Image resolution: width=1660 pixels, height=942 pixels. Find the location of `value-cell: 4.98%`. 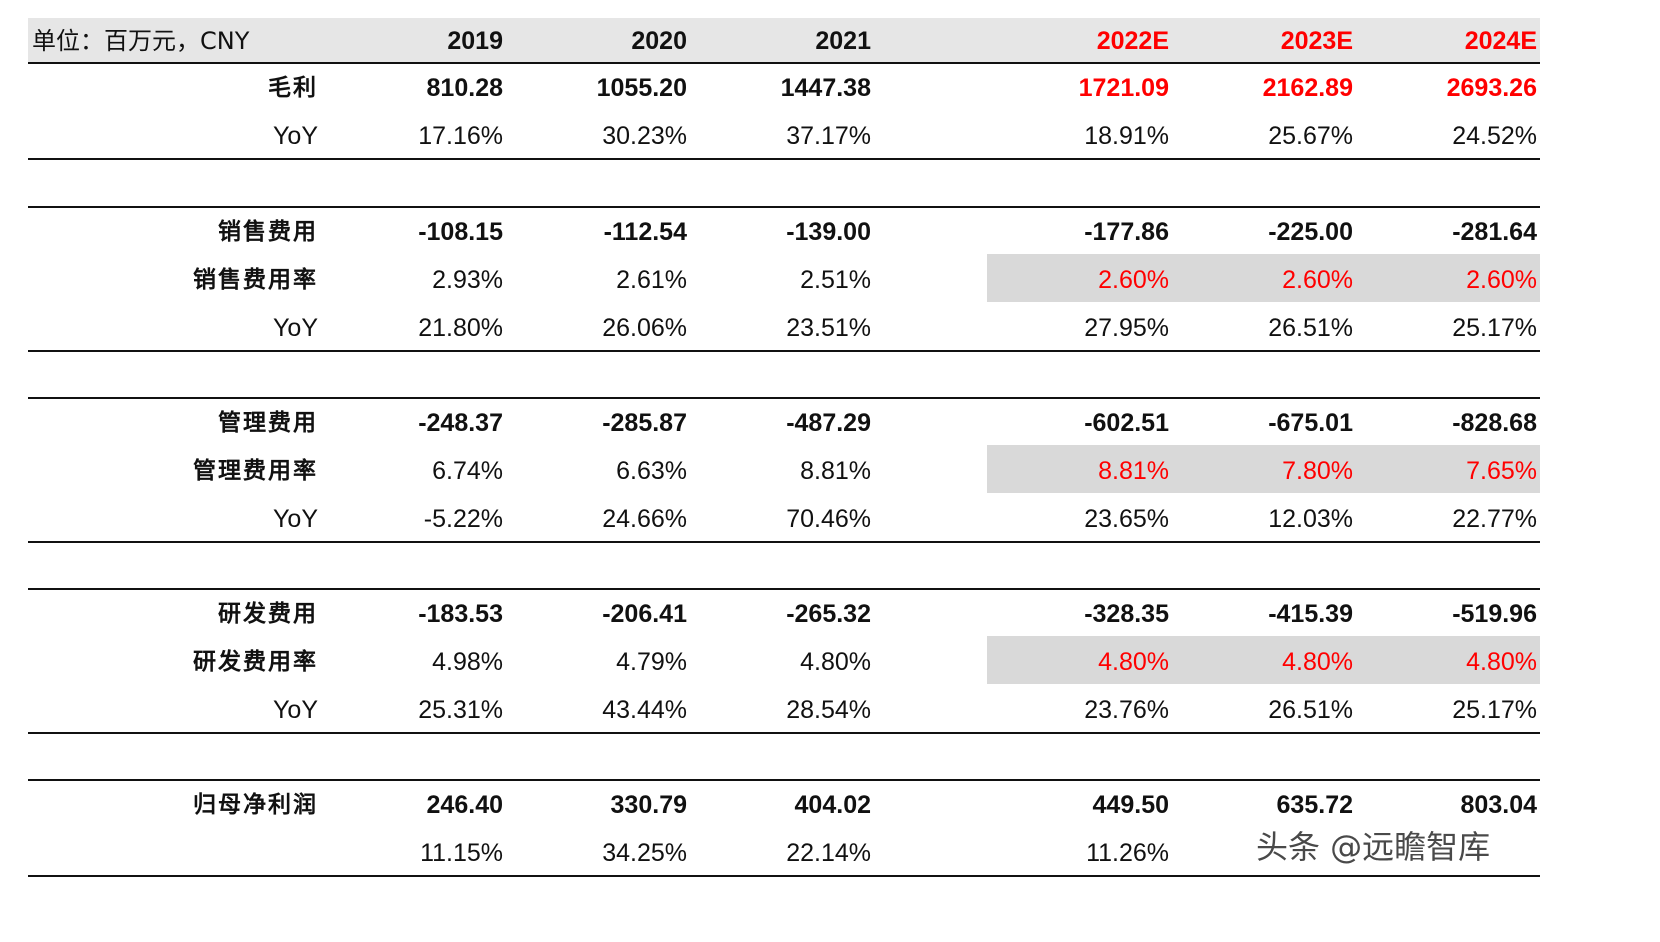

value-cell: 4.98% is located at coordinates (467, 662).